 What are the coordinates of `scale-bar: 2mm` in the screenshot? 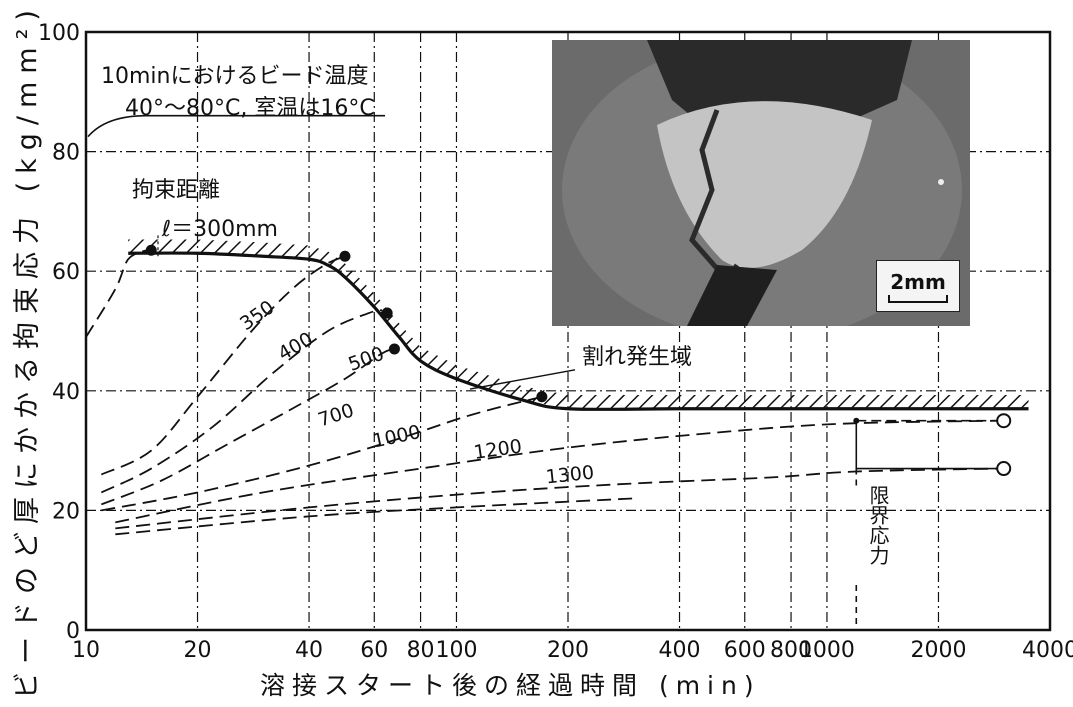 It's located at (918, 286).